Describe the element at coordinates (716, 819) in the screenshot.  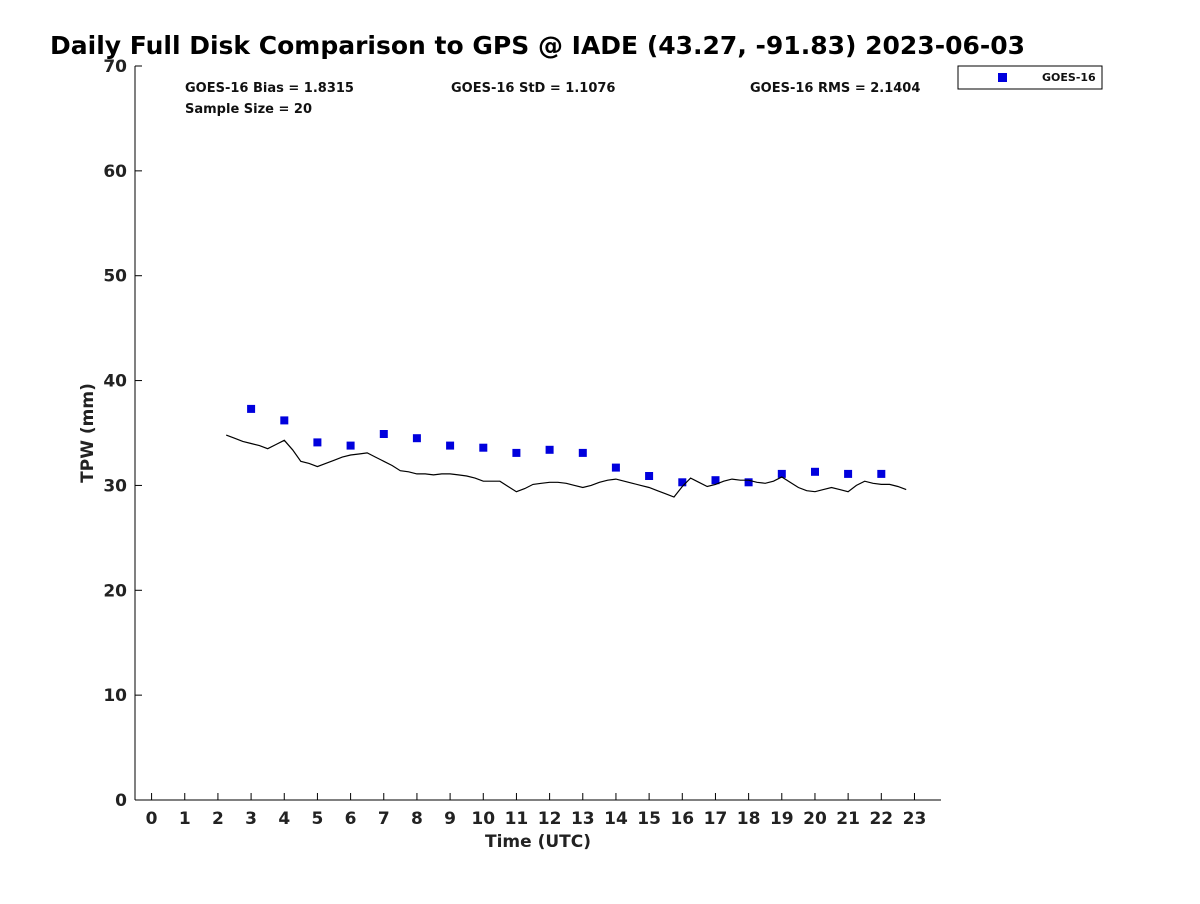
I see `x-tick-label: 17` at that location.